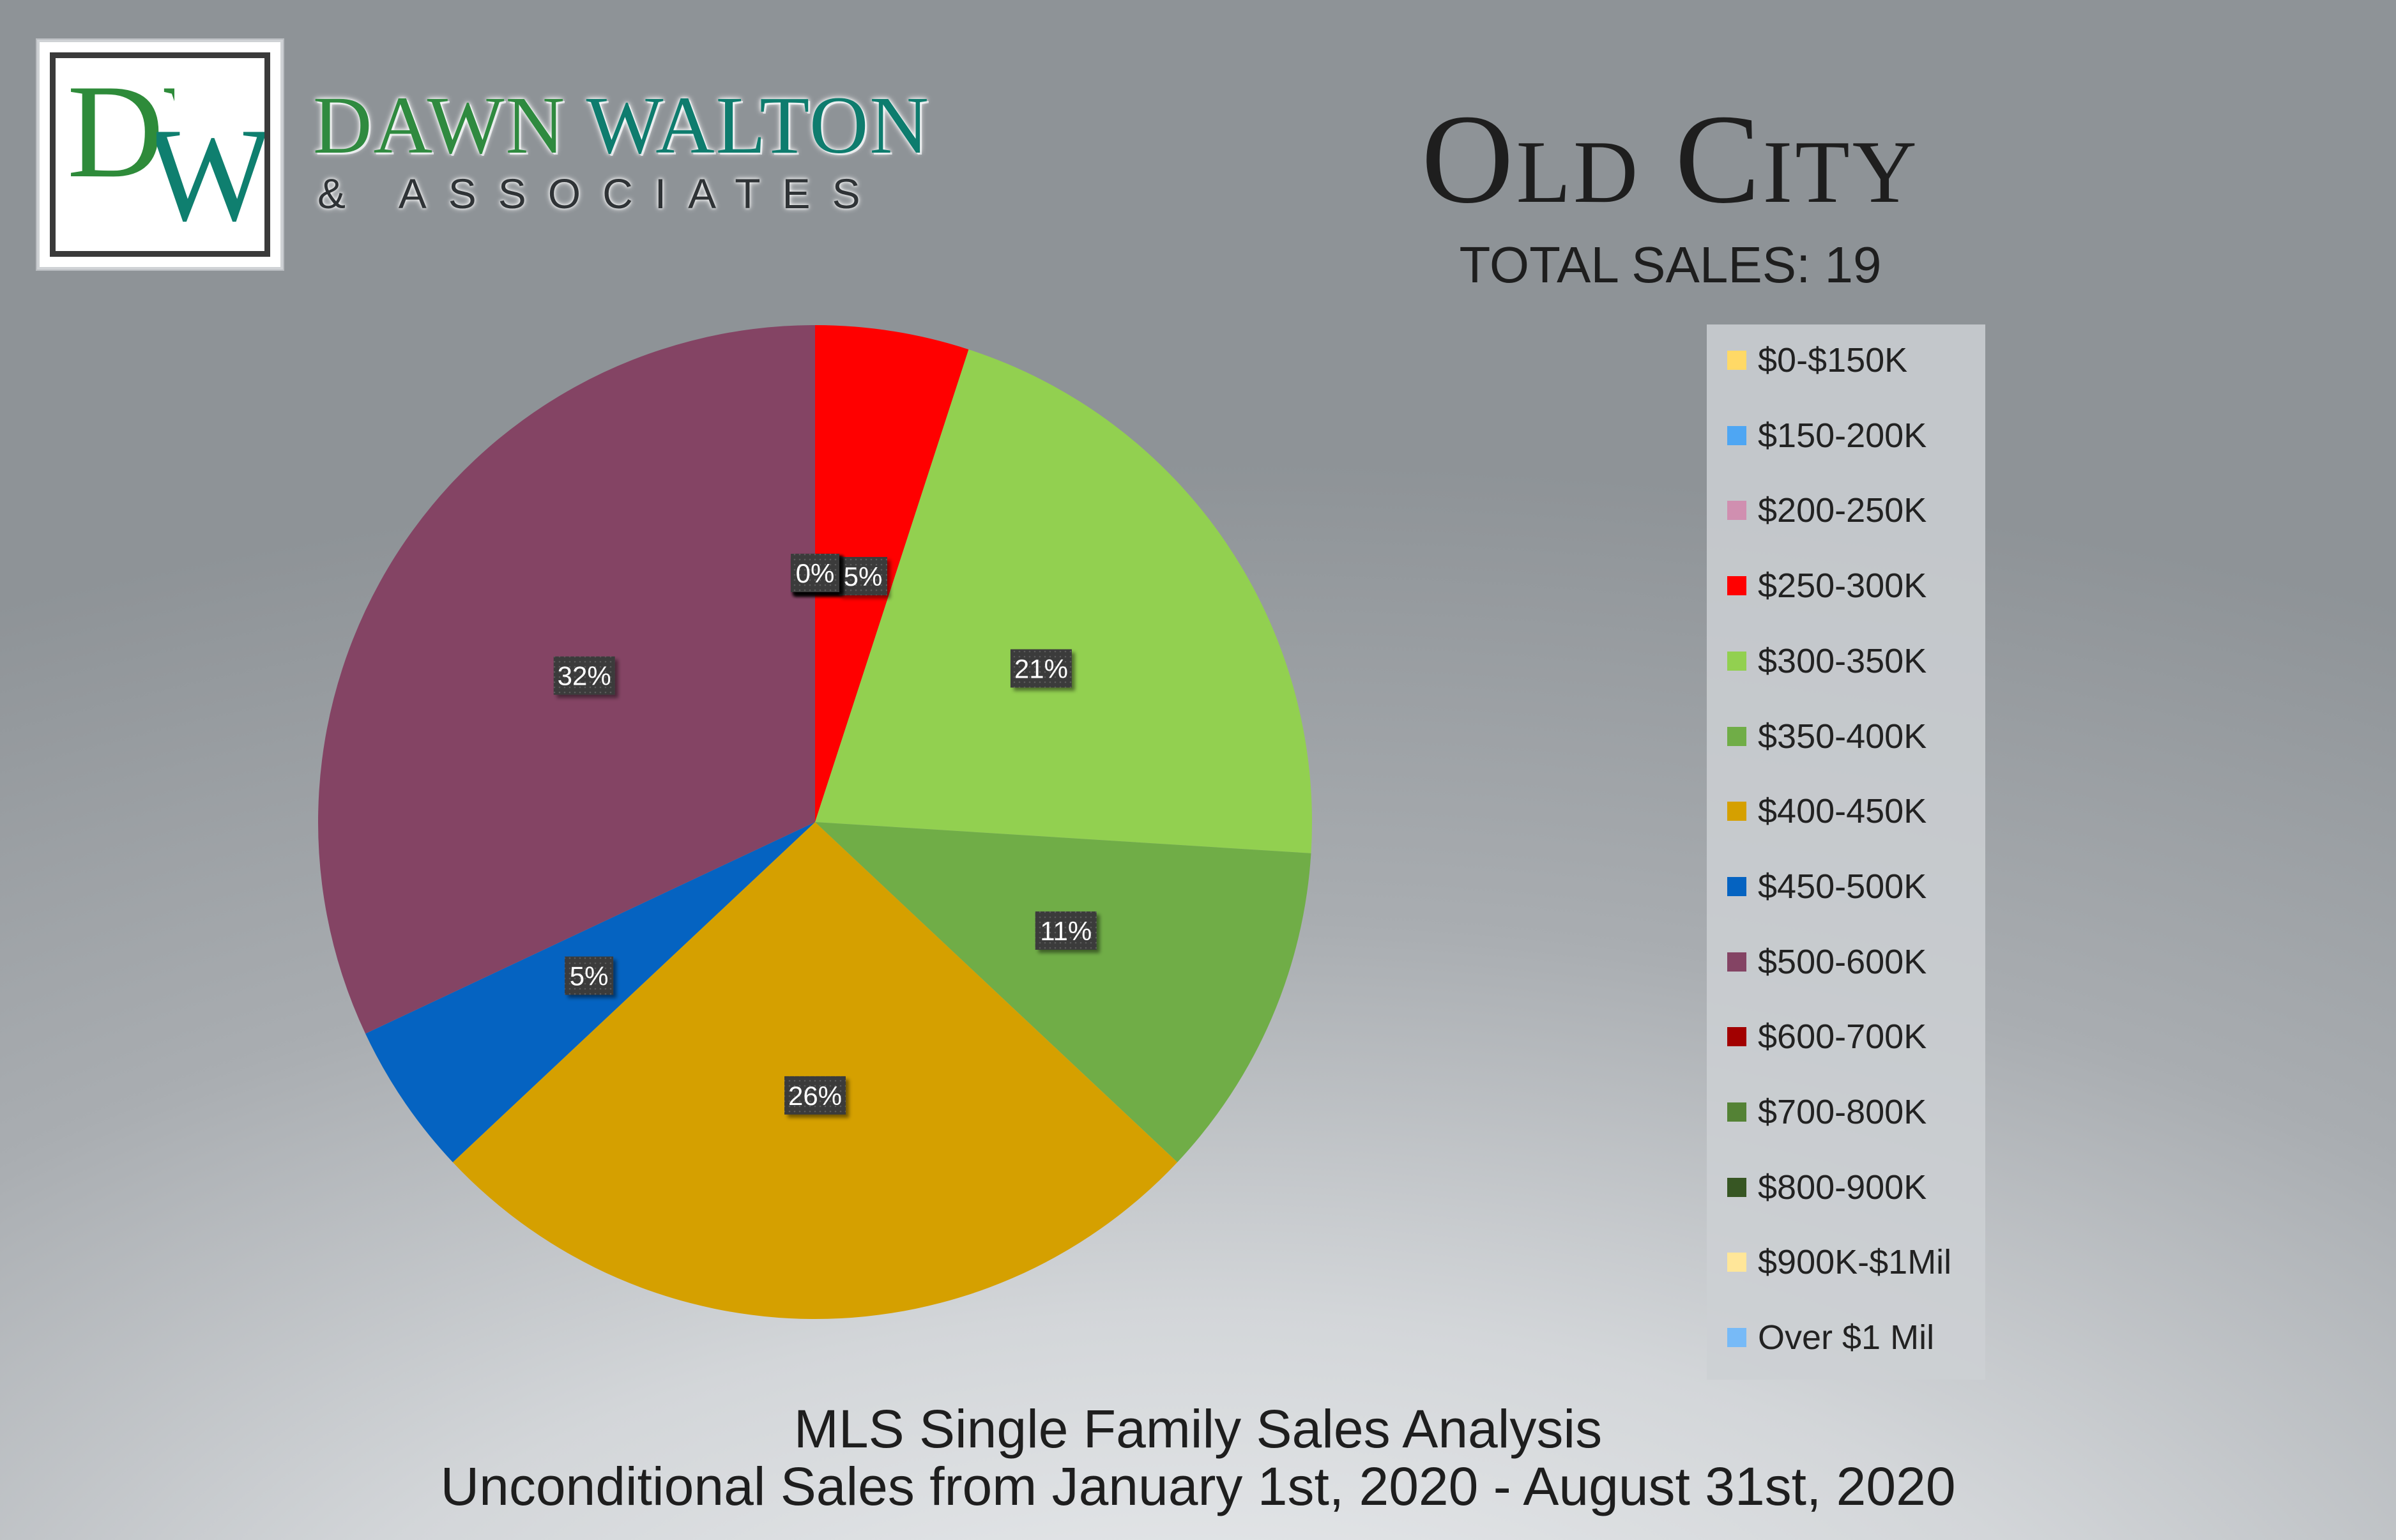  I want to click on data-label-text: 11%, so click(1066, 931).